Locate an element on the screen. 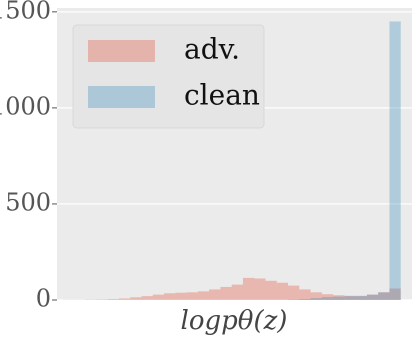 This screenshot has height=340, width=414. y-tick-label: 1500 is located at coordinates (25, 12).